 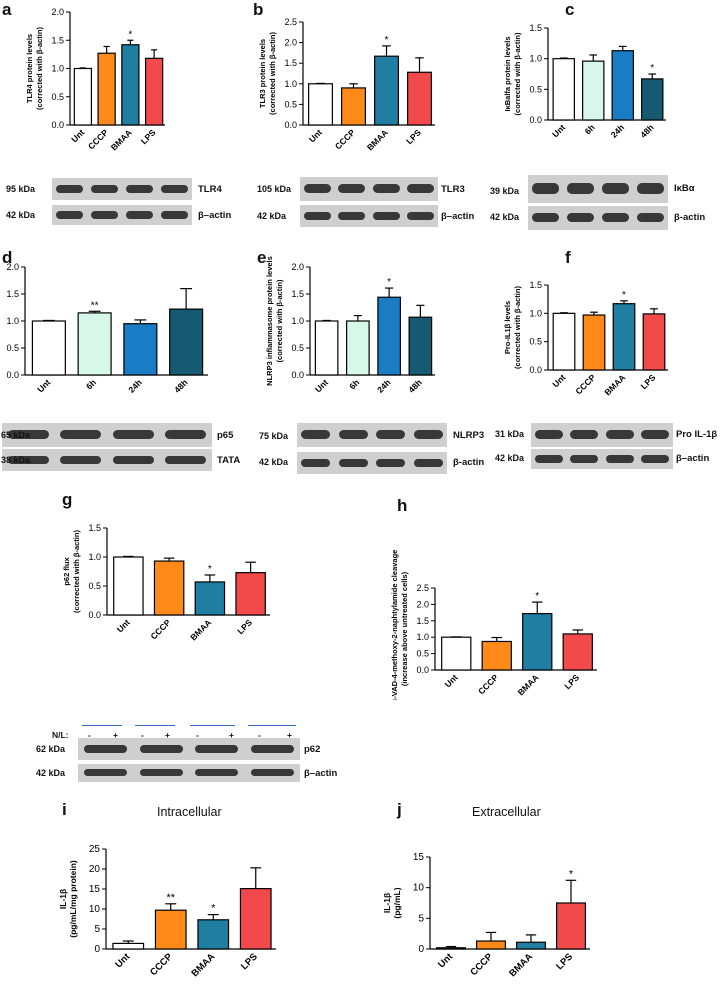 I want to click on y-axis-label: (pg/mL/mg protein), so click(x=73, y=899).